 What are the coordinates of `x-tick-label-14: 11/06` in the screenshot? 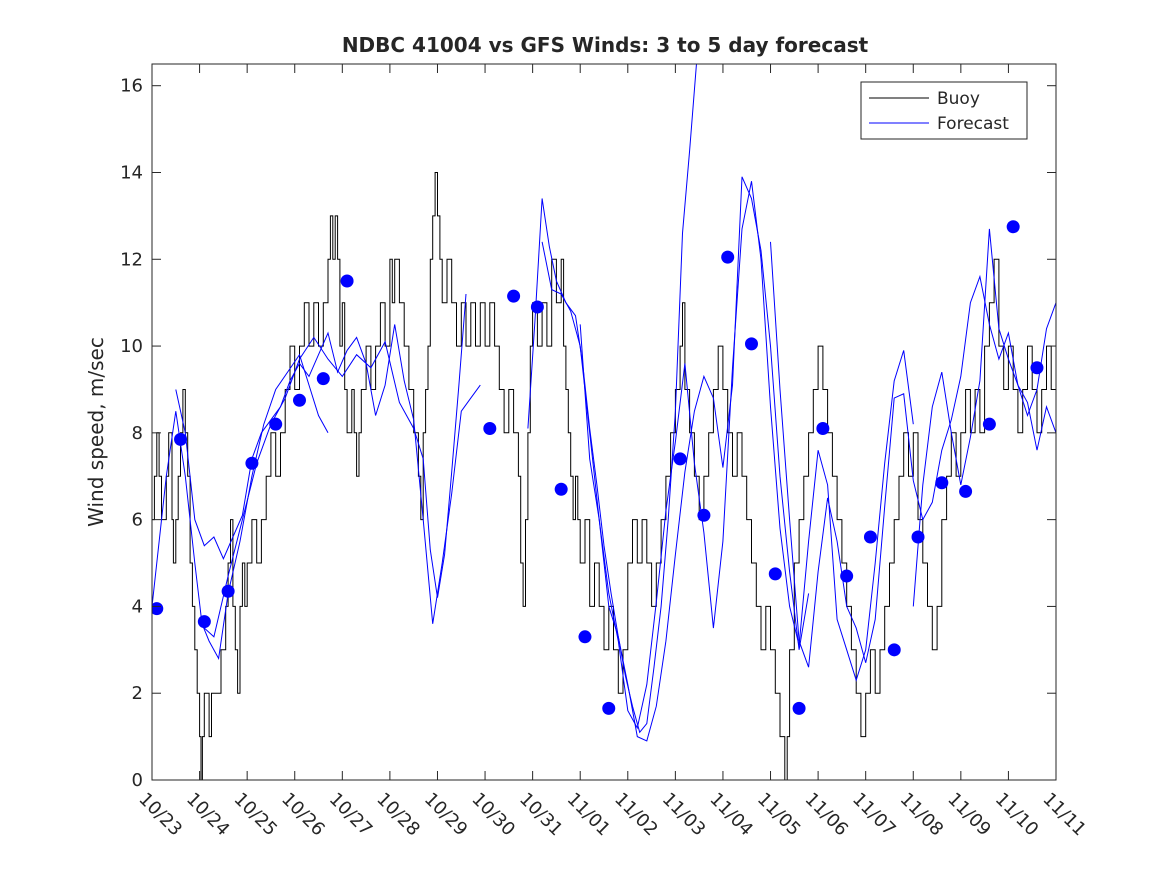 It's located at (827, 815).